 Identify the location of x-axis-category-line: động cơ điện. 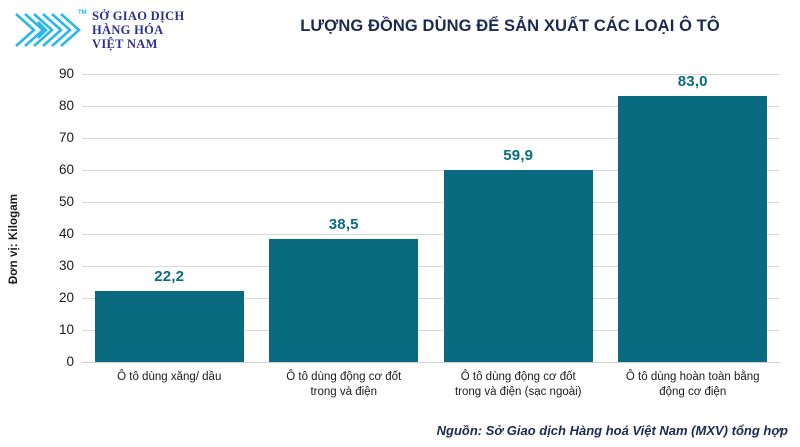
(693, 392).